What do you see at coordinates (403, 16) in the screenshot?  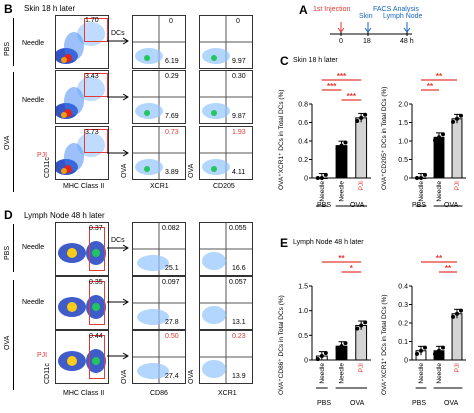 I see `timeline-label-ln: Lymph Node` at bounding box center [403, 16].